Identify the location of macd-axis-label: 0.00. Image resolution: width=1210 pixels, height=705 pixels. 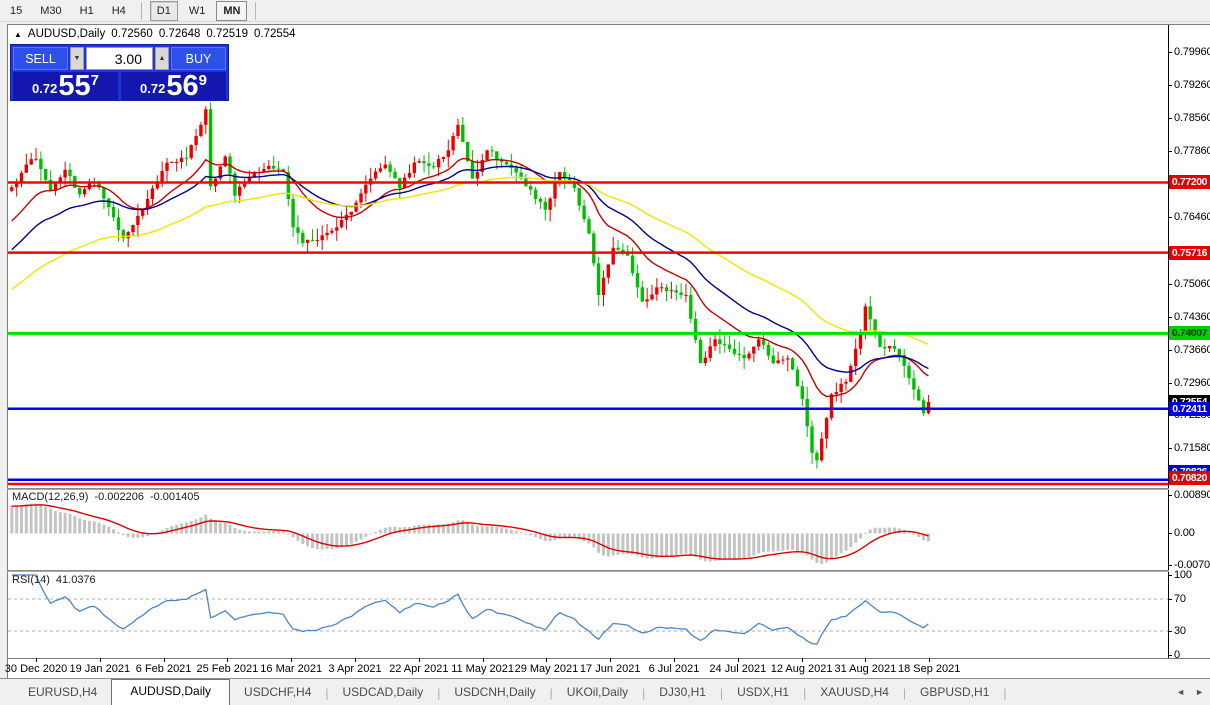
(1184, 533).